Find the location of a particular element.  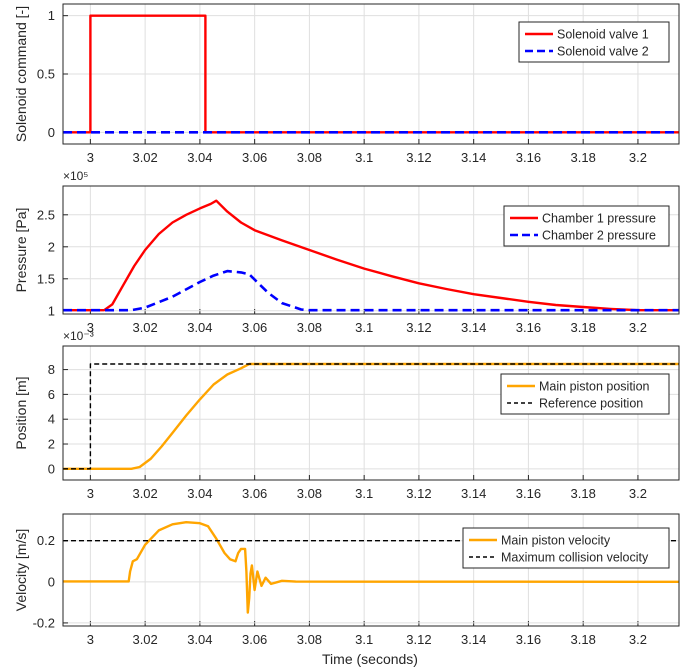

y-tick-label: 6 is located at coordinates (51, 394).